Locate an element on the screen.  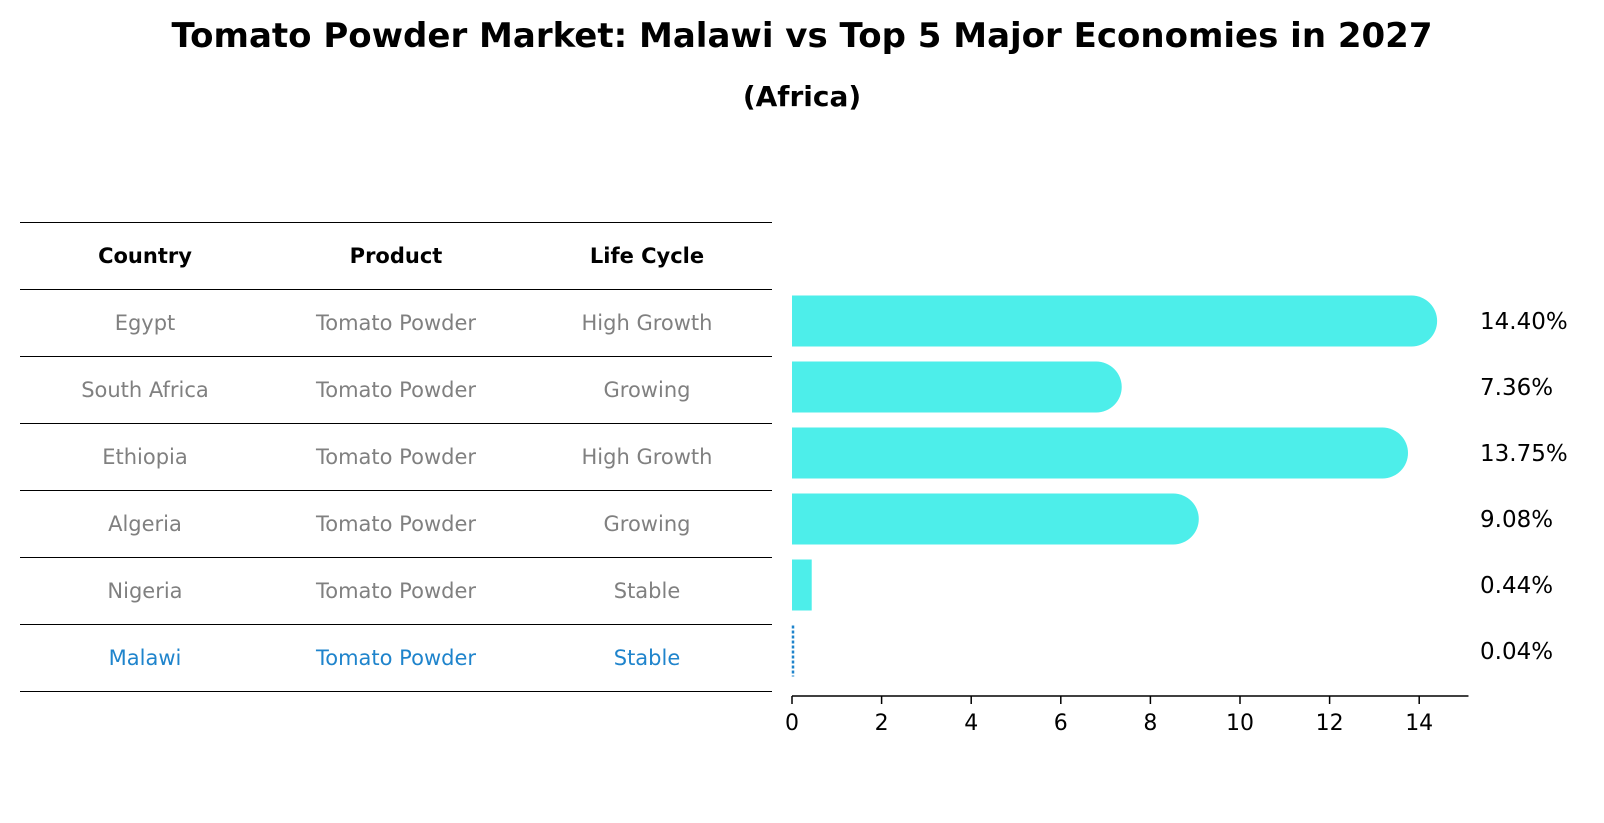
header-country: Country is located at coordinates (145, 256).